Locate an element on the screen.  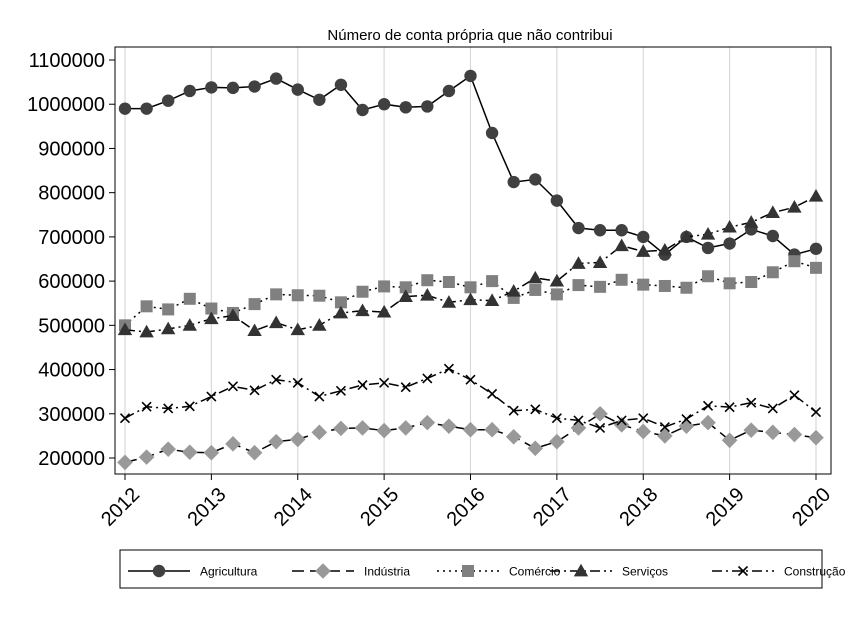
y-tick-label: 500000 is located at coordinates (71, 326).